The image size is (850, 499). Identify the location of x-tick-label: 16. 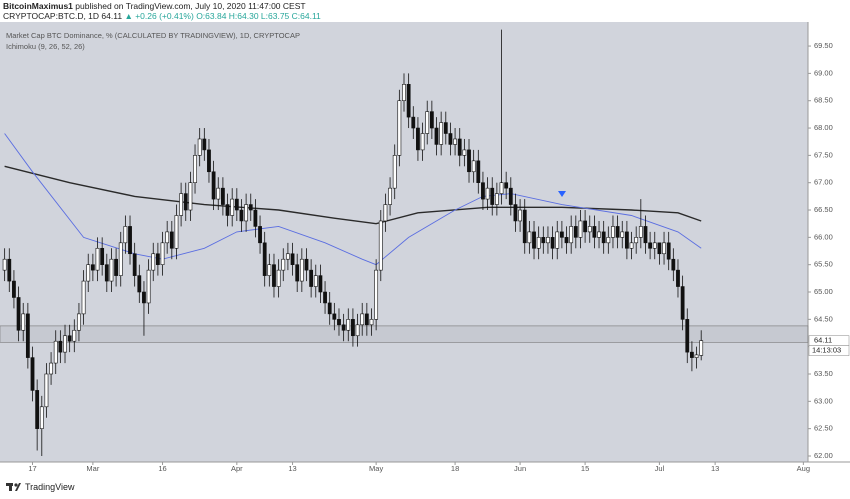
(162, 468).